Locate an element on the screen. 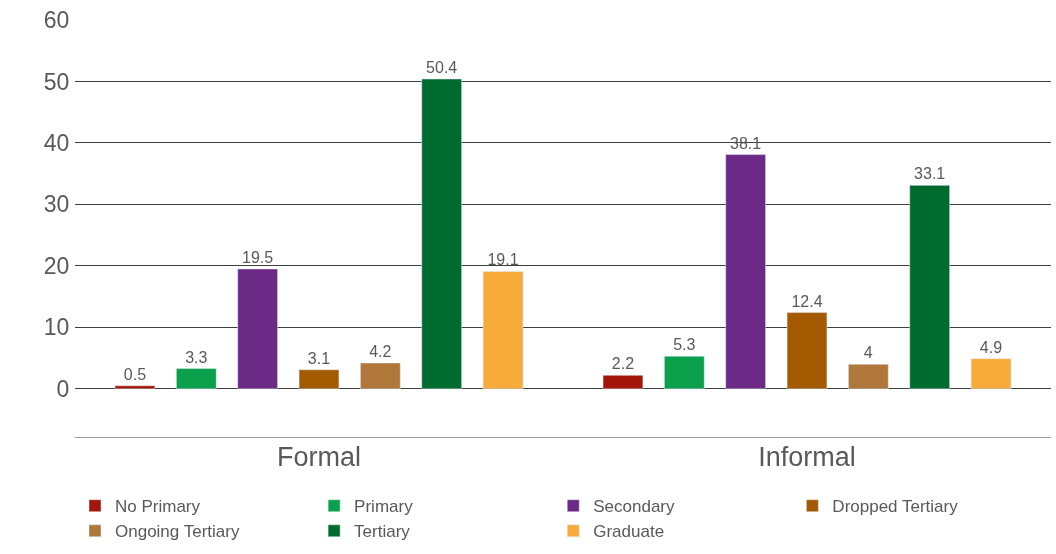 The height and width of the screenshot is (554, 1056). data-label: 19.5 is located at coordinates (258, 257).